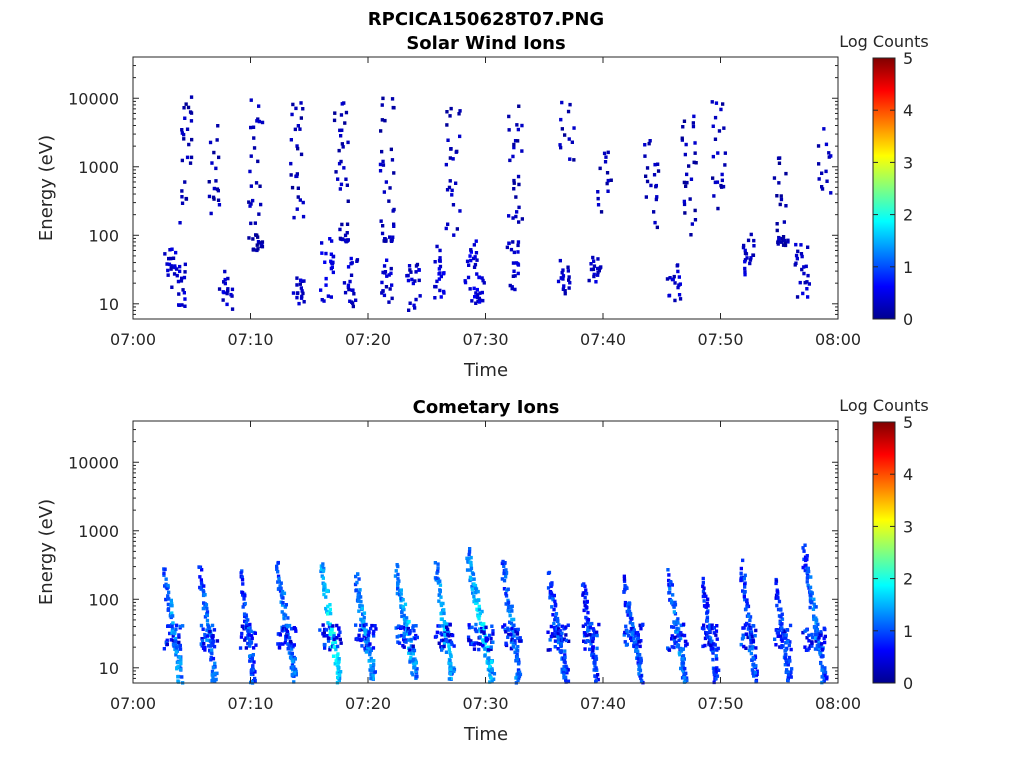 The height and width of the screenshot is (768, 1024). What do you see at coordinates (908, 631) in the screenshot?
I see `colorbar-tick-label: 1` at bounding box center [908, 631].